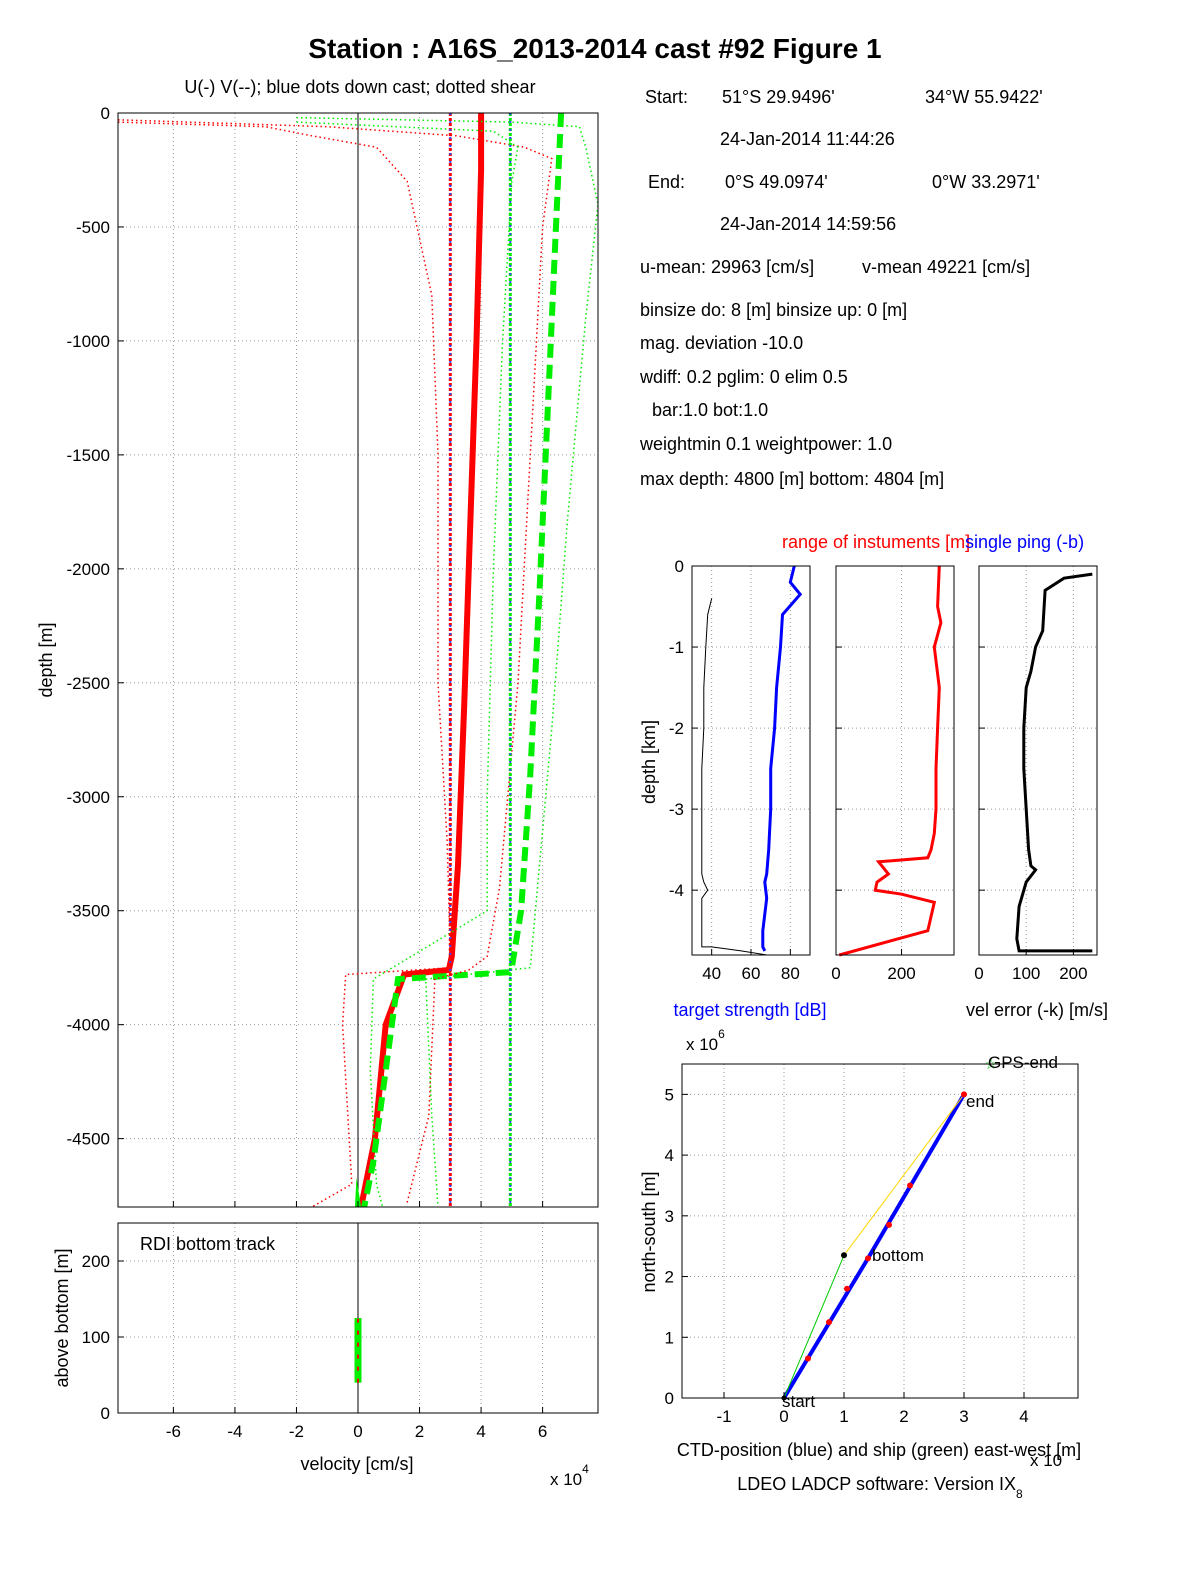 The height and width of the screenshot is (1576, 1200). What do you see at coordinates (808, 224) in the screenshot?
I see `end-time: 24-Jan-2014 14:59:56` at bounding box center [808, 224].